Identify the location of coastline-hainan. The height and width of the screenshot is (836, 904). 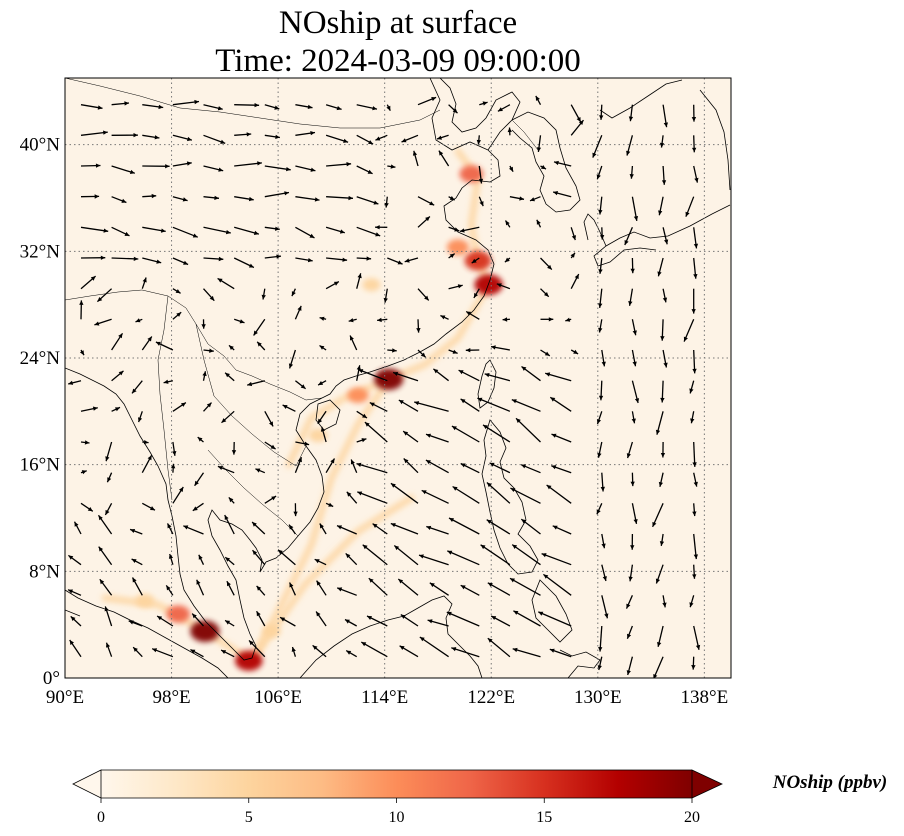
(328, 415).